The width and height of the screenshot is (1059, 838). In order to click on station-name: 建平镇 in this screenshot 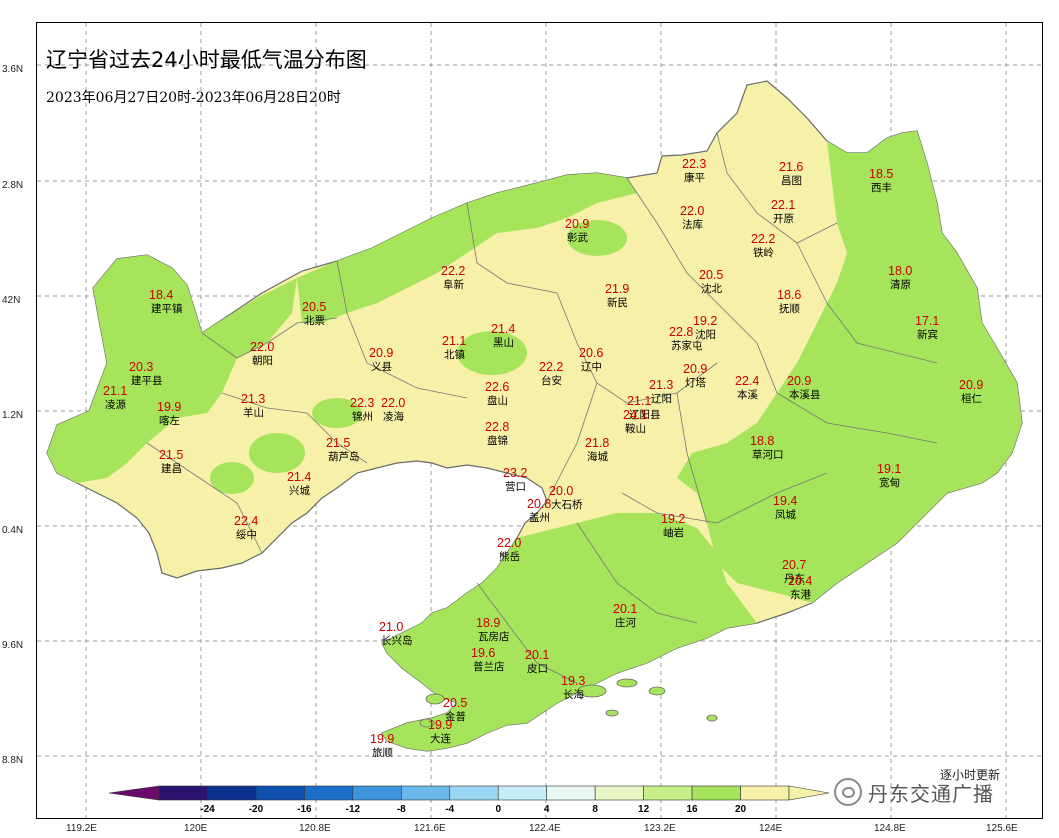, I will do `click(167, 308)`.